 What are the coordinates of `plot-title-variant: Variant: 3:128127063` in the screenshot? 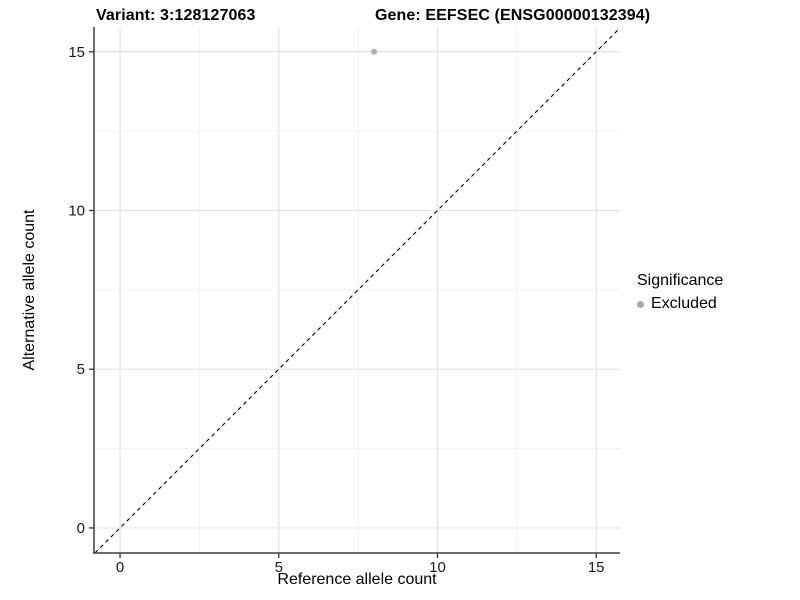 It's located at (176, 15).